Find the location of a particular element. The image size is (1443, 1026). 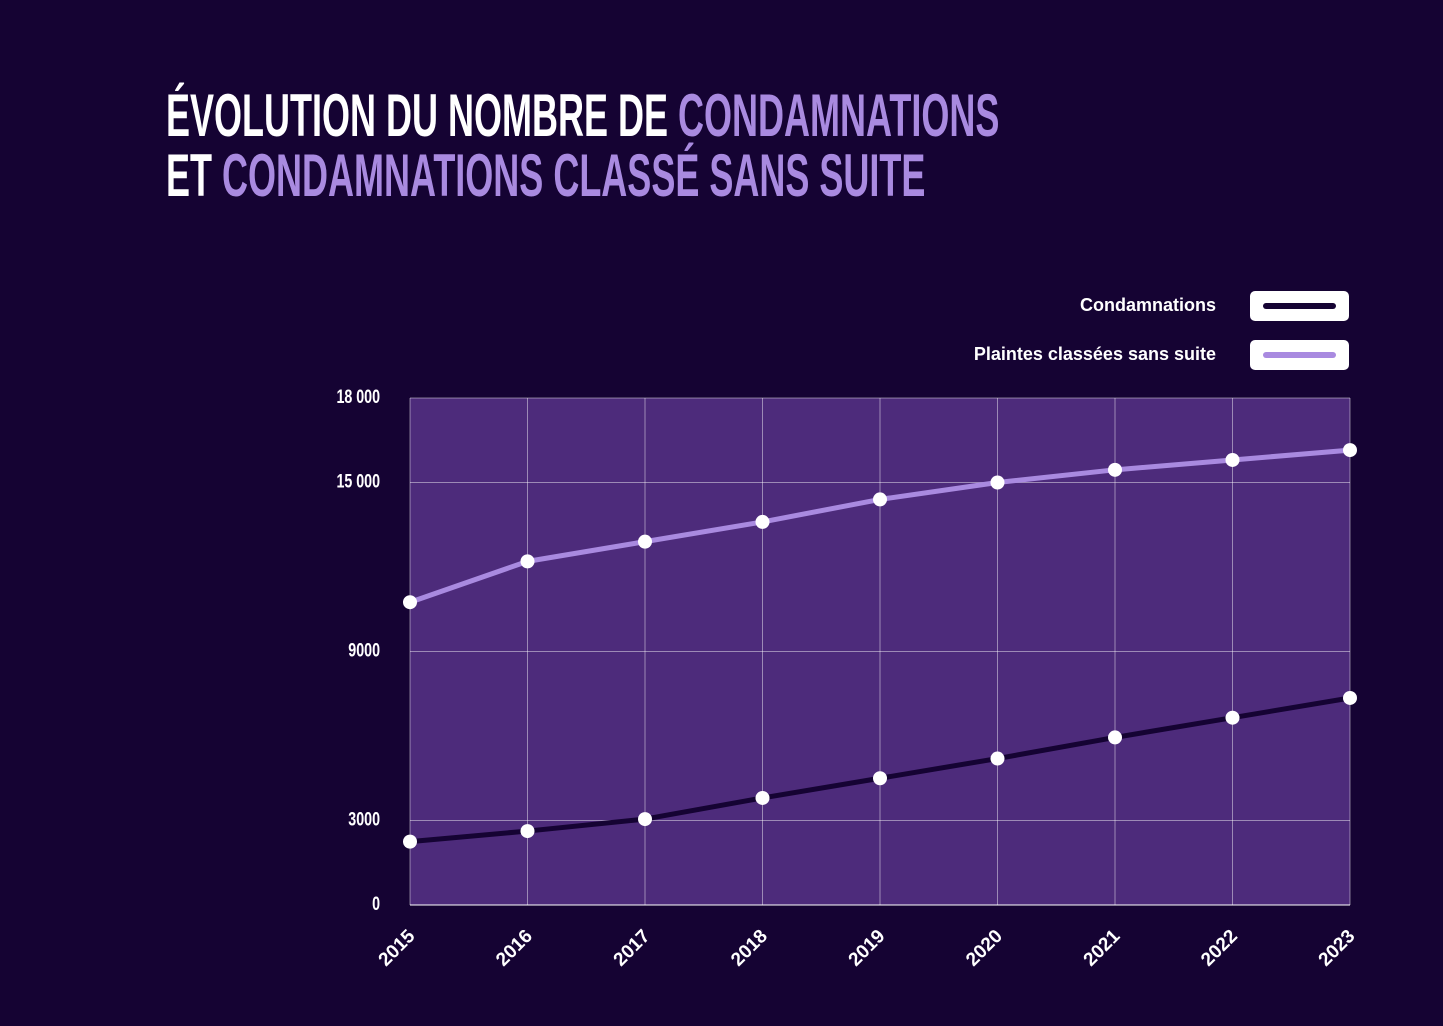

title-part: ET is located at coordinates (189, 175).